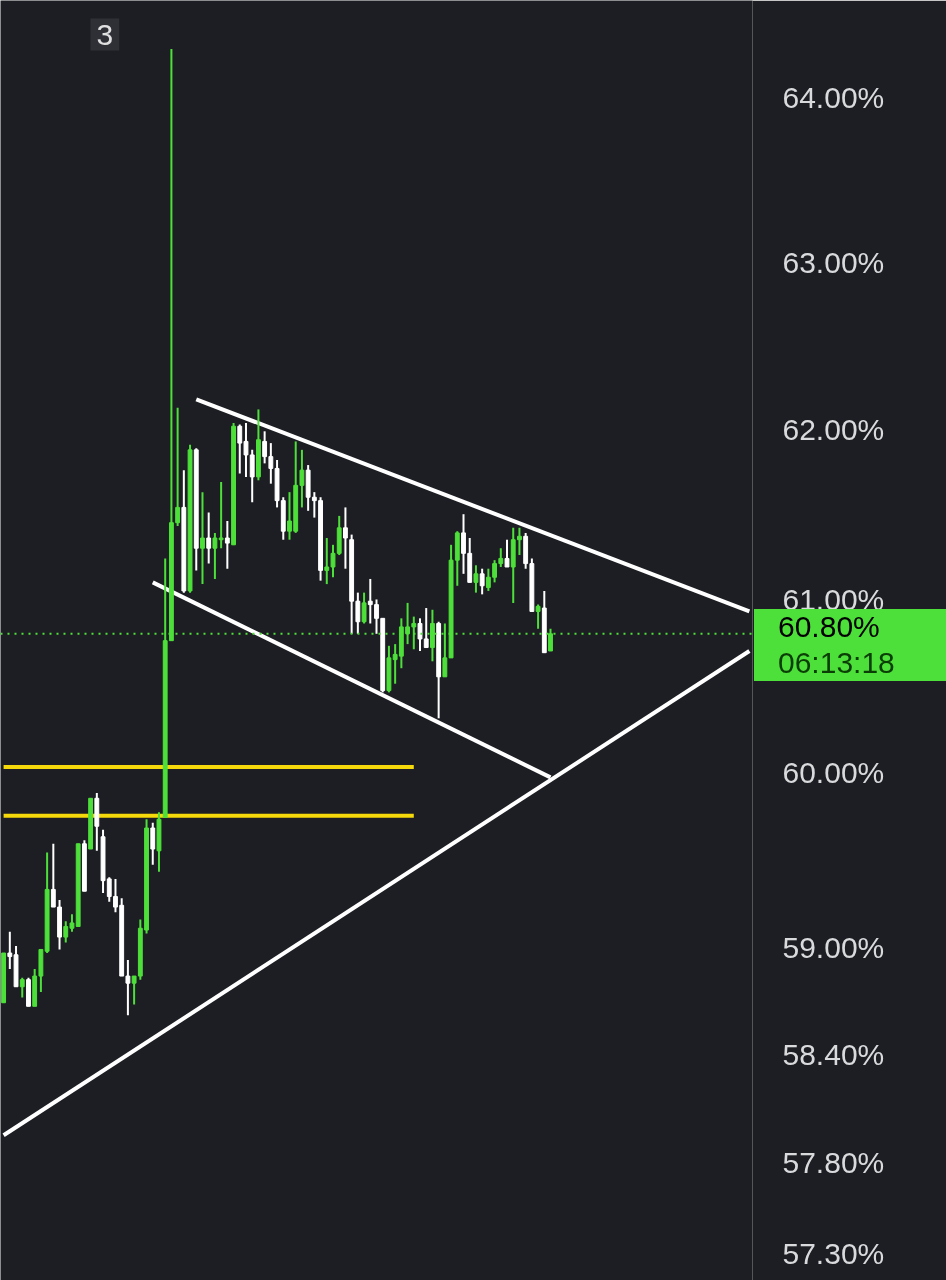  I want to click on y-tick-label: 63.00%, so click(833, 262).